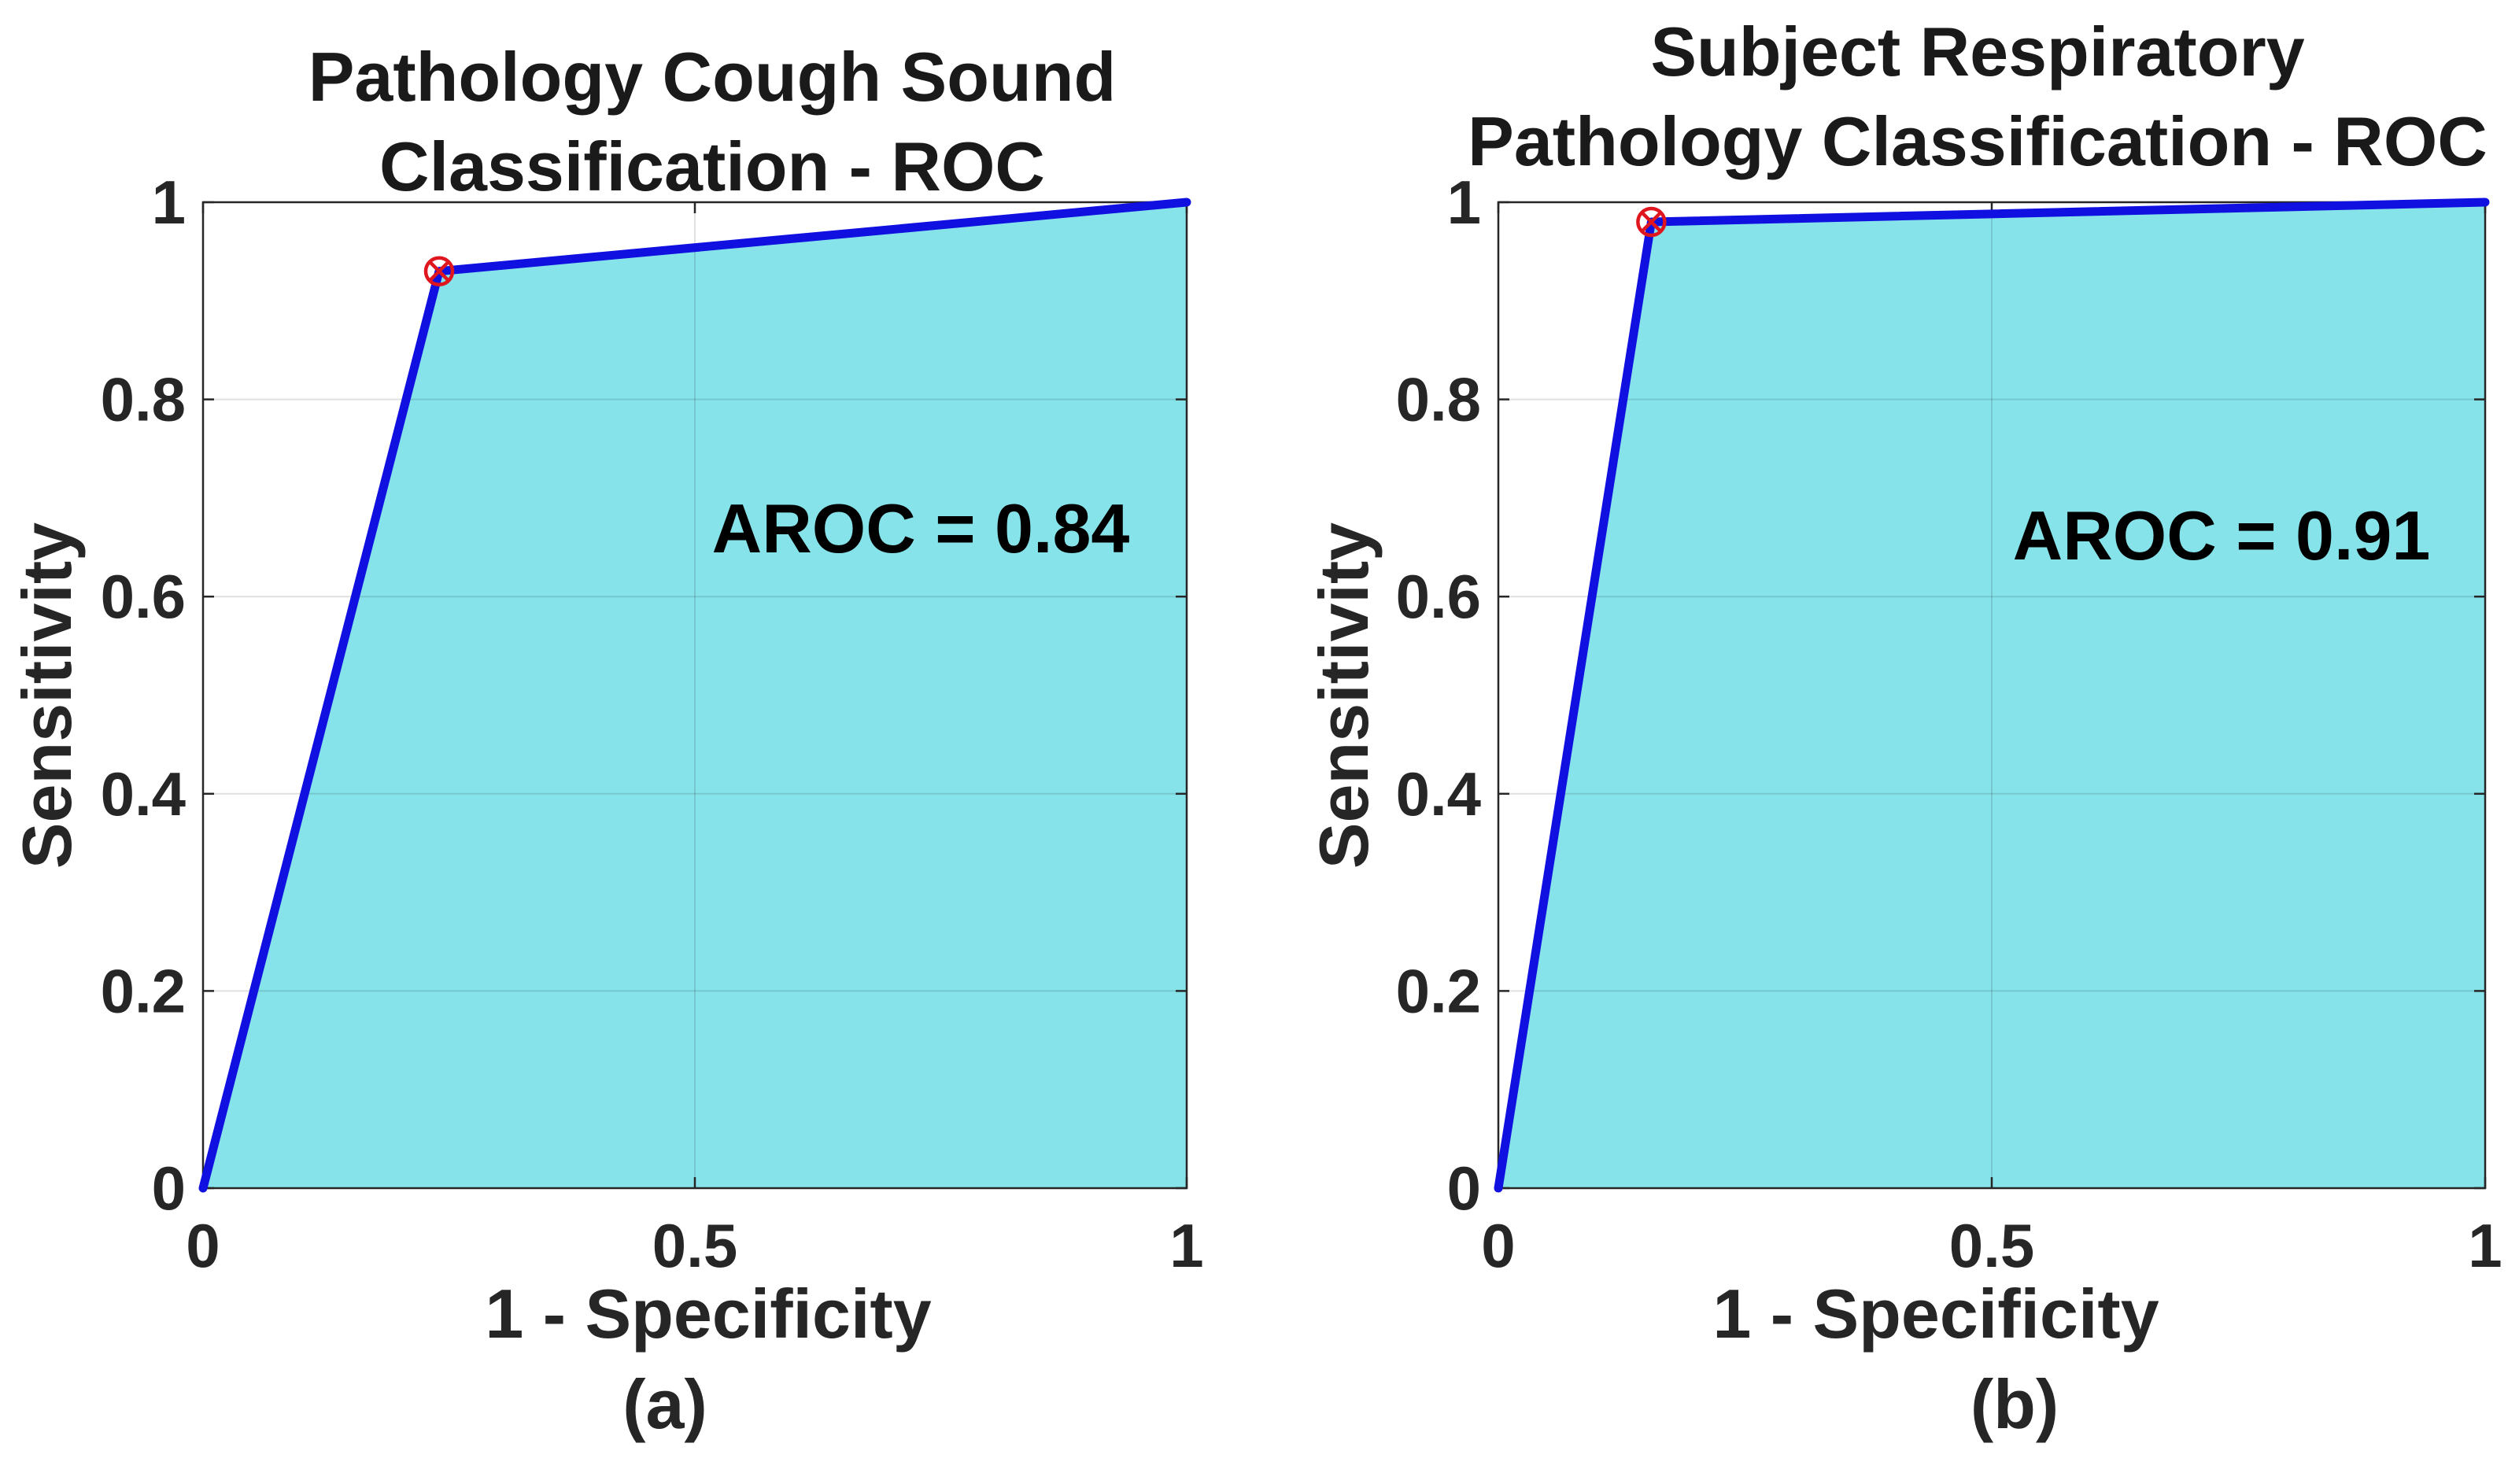  What do you see at coordinates (712, 166) in the screenshot?
I see `chart-title-line: Classification - ROC` at bounding box center [712, 166].